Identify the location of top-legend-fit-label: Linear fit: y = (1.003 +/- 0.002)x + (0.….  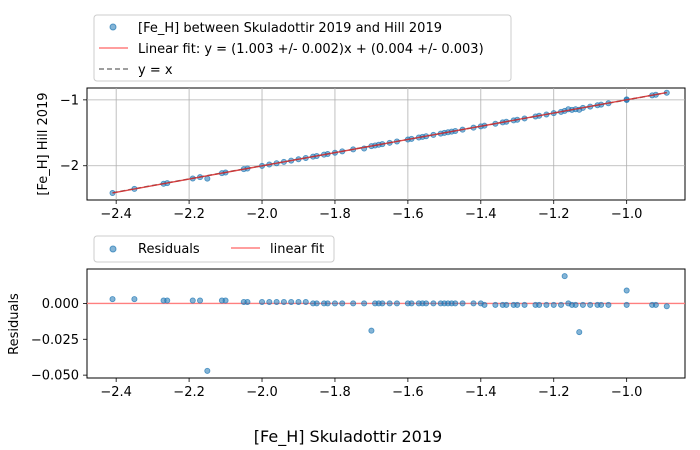
(311, 49).